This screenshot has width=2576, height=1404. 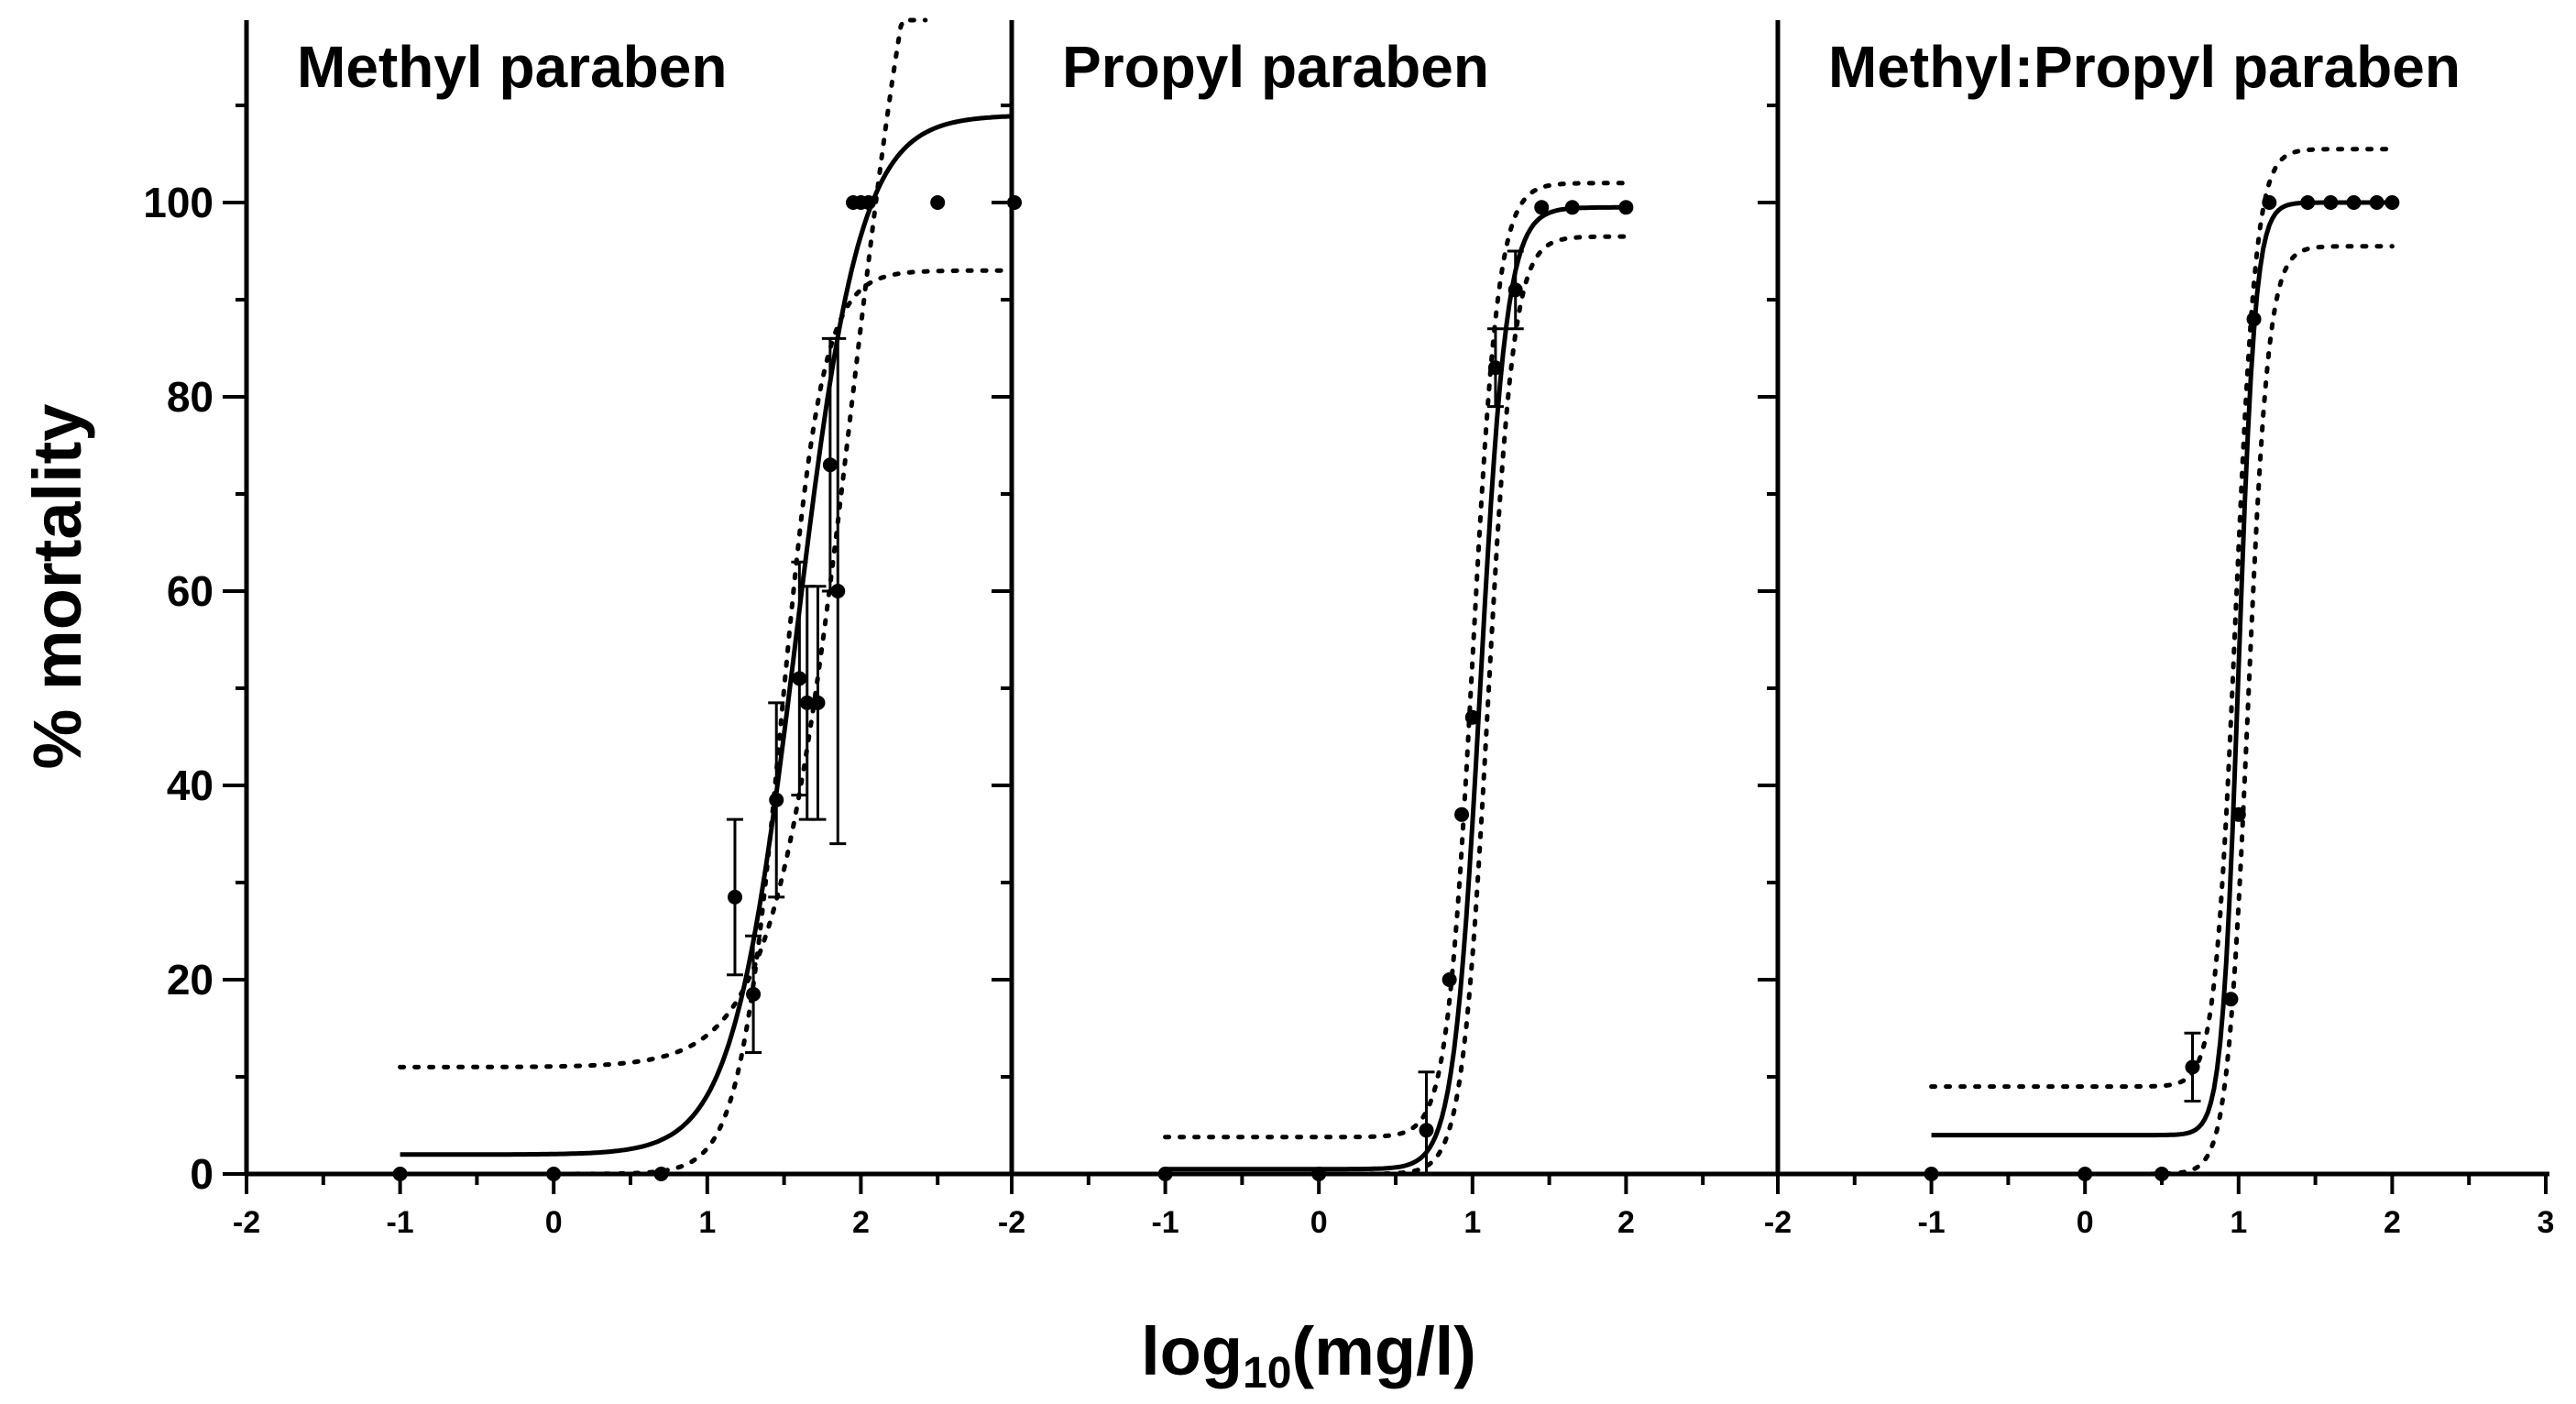 What do you see at coordinates (190, 786) in the screenshot?
I see `y-tick-label: 40` at bounding box center [190, 786].